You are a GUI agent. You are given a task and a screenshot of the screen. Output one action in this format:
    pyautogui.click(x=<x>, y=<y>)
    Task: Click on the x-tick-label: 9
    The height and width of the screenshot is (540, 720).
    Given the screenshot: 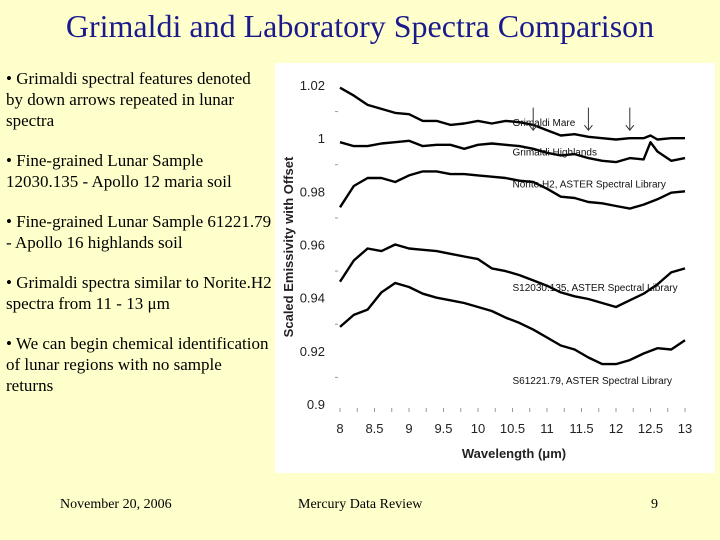 What is the action you would take?
    pyautogui.click(x=408, y=428)
    